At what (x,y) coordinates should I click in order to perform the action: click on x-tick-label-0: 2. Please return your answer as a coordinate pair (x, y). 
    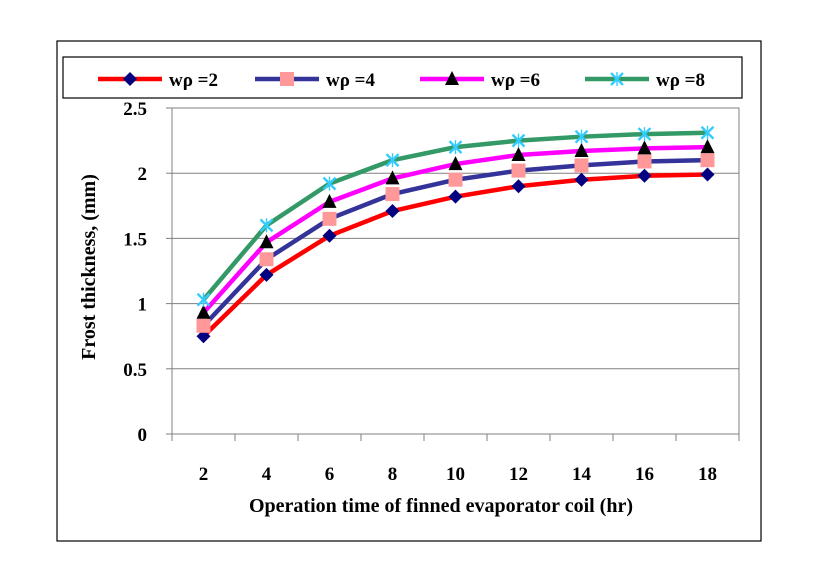
    Looking at the image, I should click on (204, 474).